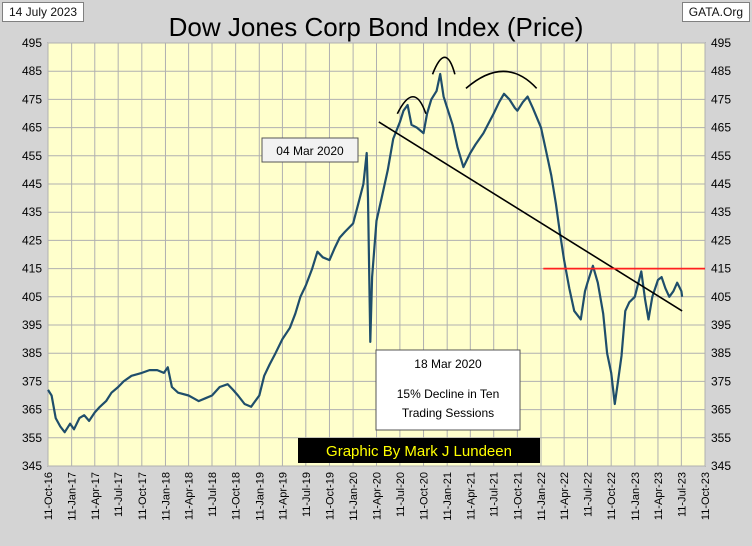 This screenshot has width=752, height=546. I want to click on x-tick-label: 11-Jul-21, so click(495, 494).